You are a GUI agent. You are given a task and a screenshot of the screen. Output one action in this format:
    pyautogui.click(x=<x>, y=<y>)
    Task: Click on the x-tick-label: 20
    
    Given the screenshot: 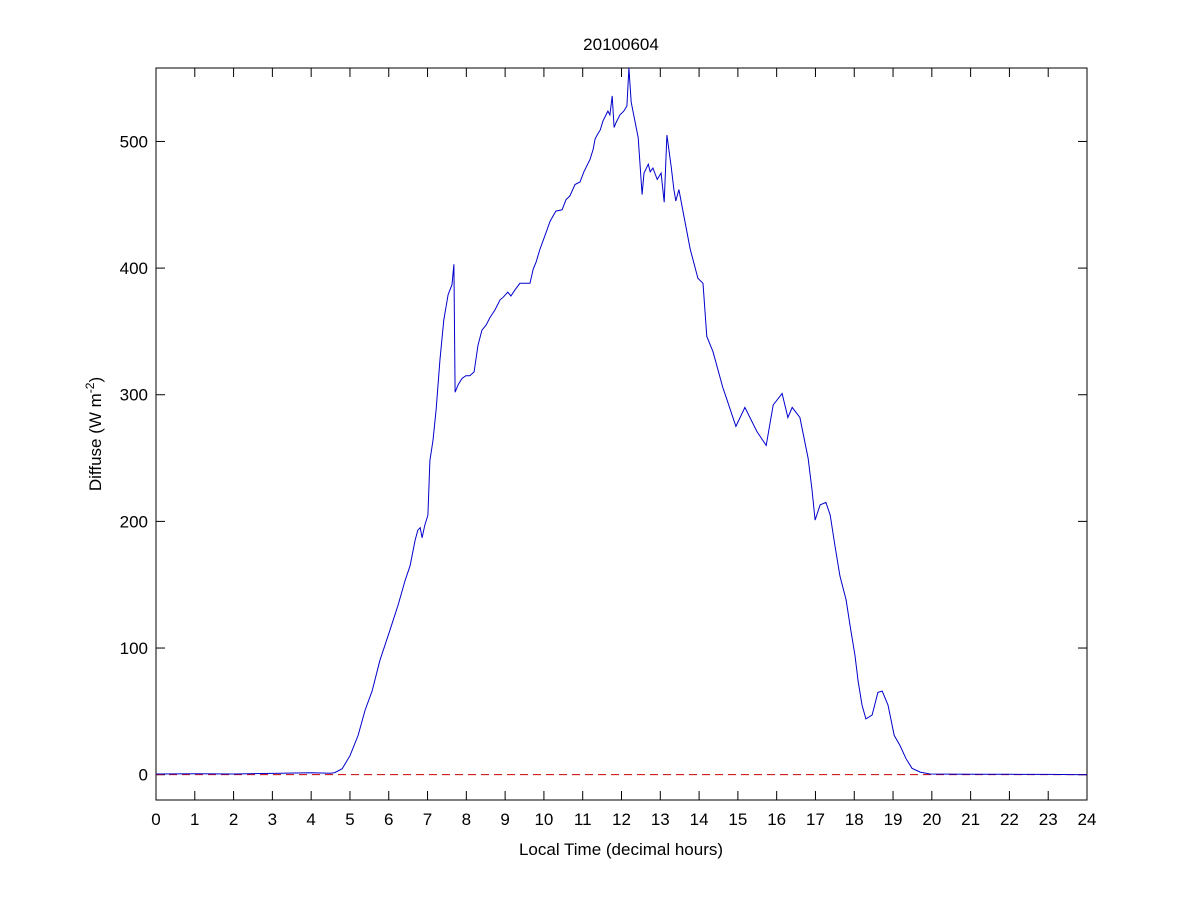 What is the action you would take?
    pyautogui.click(x=931, y=819)
    